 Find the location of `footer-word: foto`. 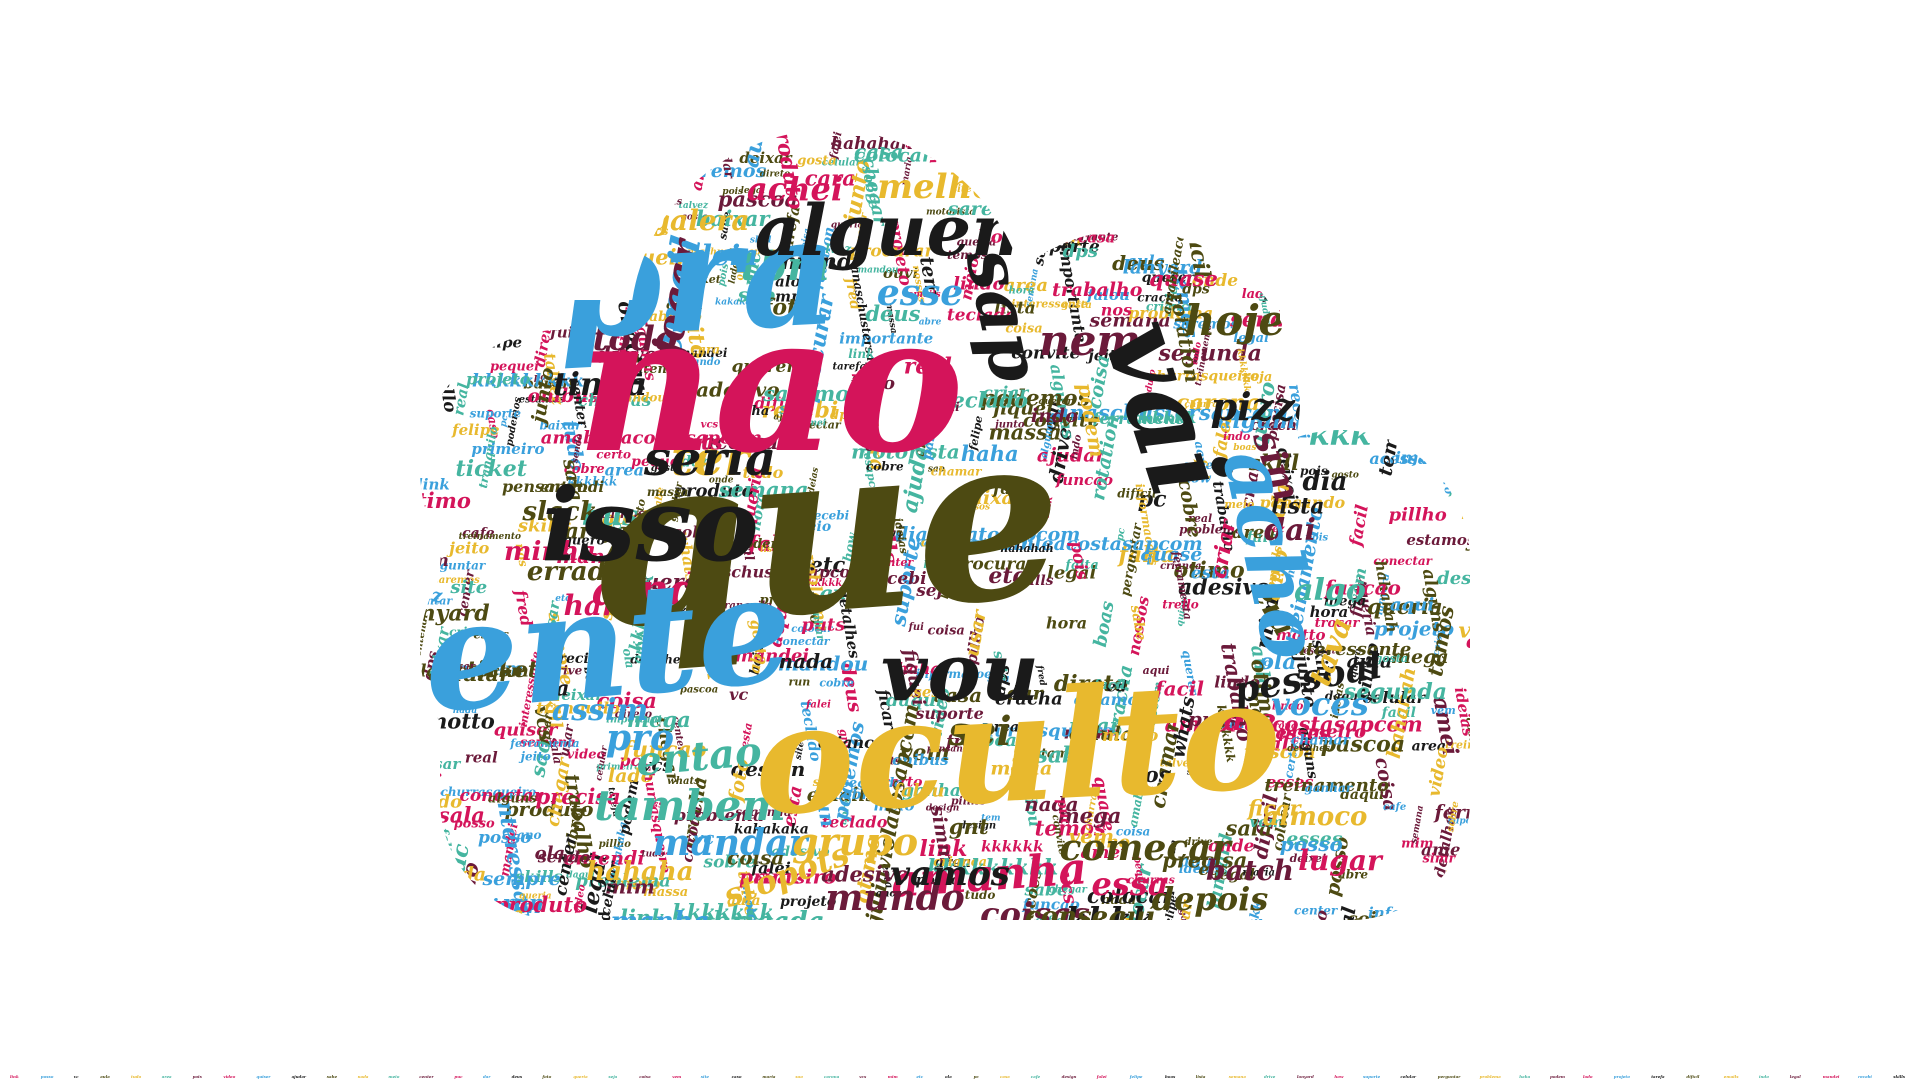

footer-word: foto is located at coordinates (546, 1076).